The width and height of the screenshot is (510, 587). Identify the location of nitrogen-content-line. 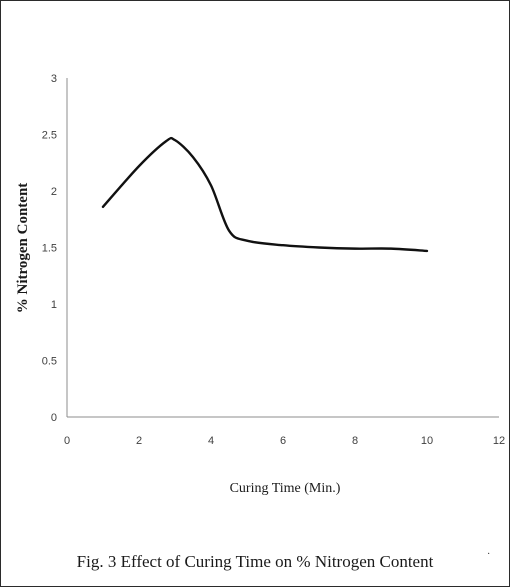
(265, 194).